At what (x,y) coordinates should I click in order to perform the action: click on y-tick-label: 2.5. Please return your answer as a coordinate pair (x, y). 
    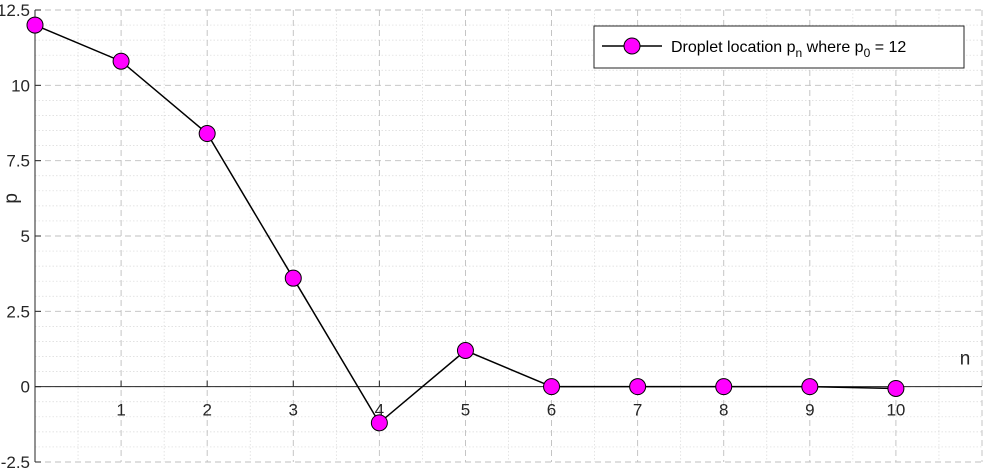
    Looking at the image, I should click on (18, 311).